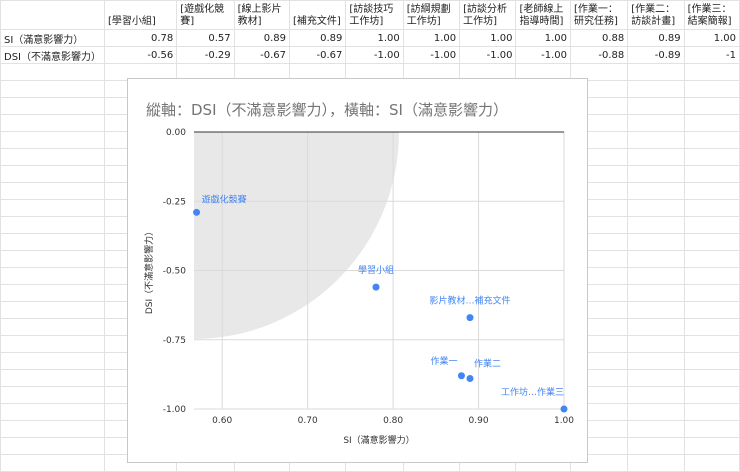 The image size is (740, 472). I want to click on cell: [線上影片教材], so click(262, 15).